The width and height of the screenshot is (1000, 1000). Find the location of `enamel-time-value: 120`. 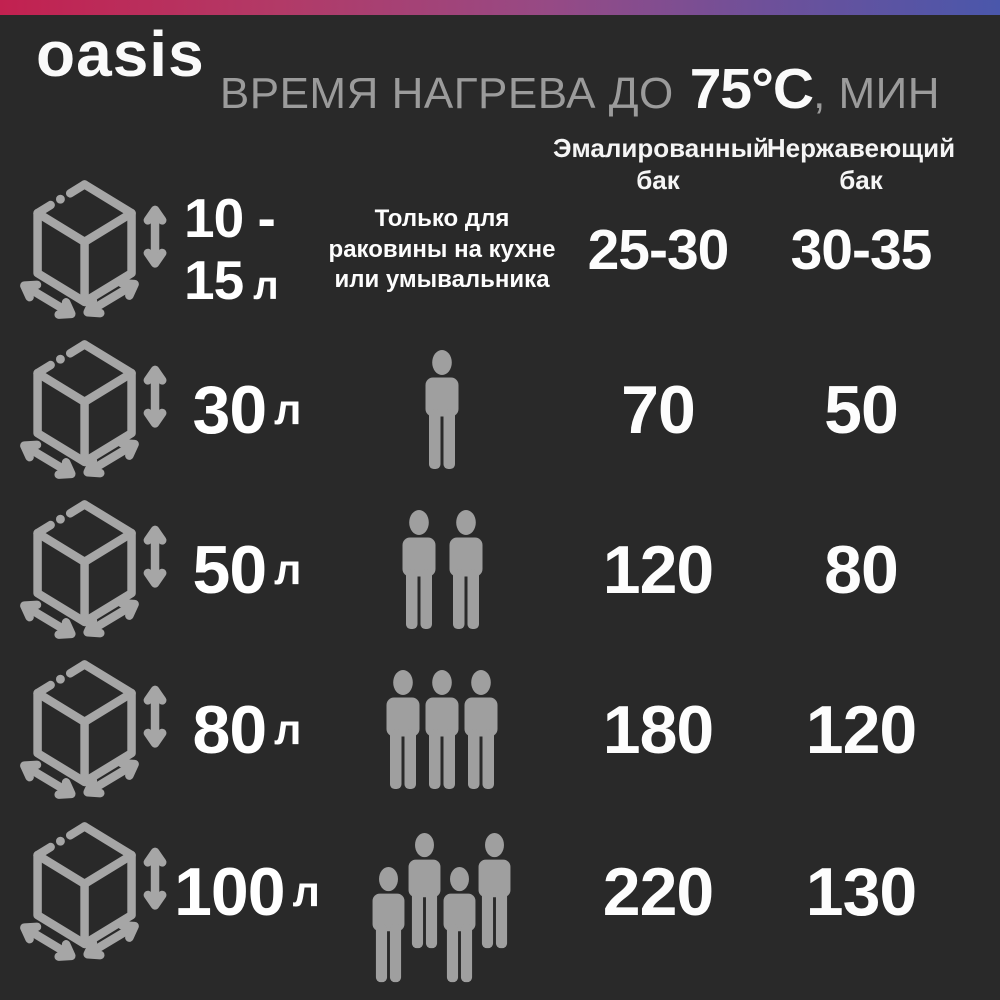

enamel-time-value: 120 is located at coordinates (658, 570).